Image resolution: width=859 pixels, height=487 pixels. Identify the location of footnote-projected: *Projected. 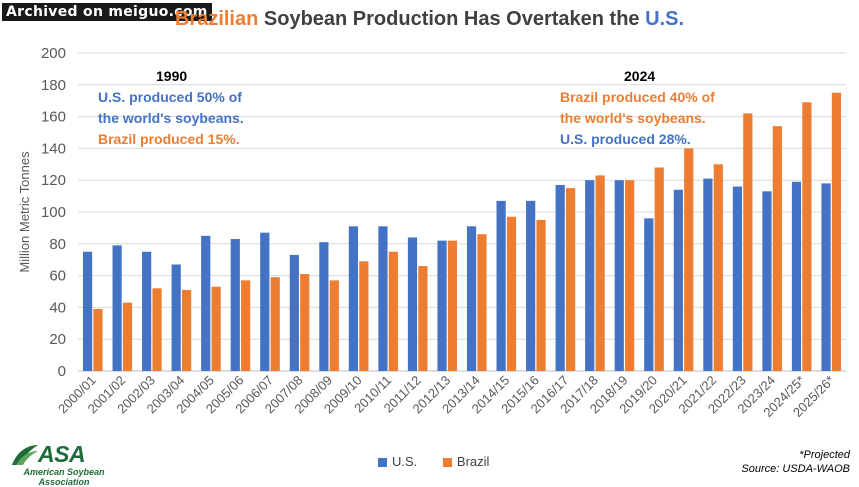
(824, 455).